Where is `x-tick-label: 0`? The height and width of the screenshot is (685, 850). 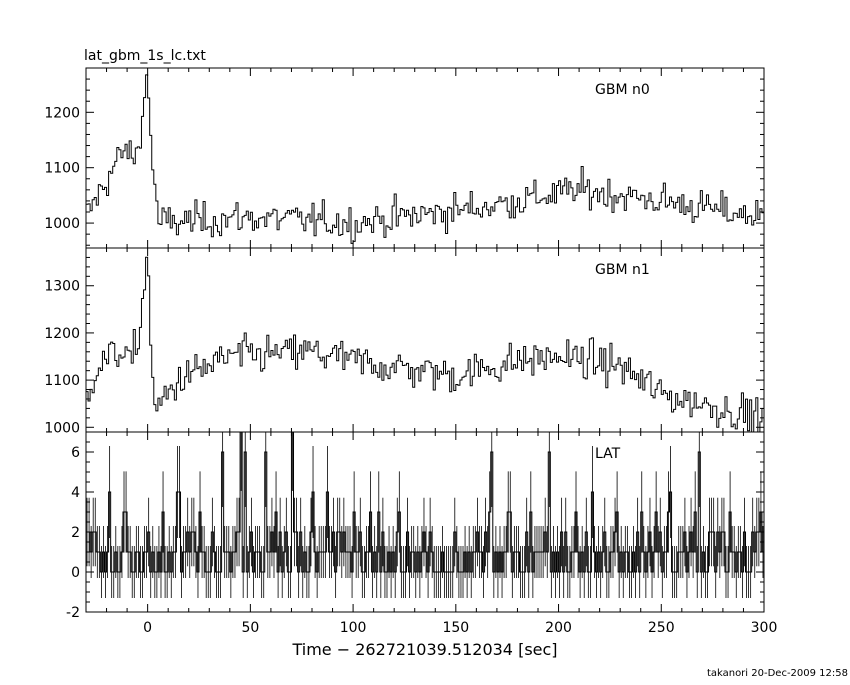 x-tick-label: 0 is located at coordinates (147, 628).